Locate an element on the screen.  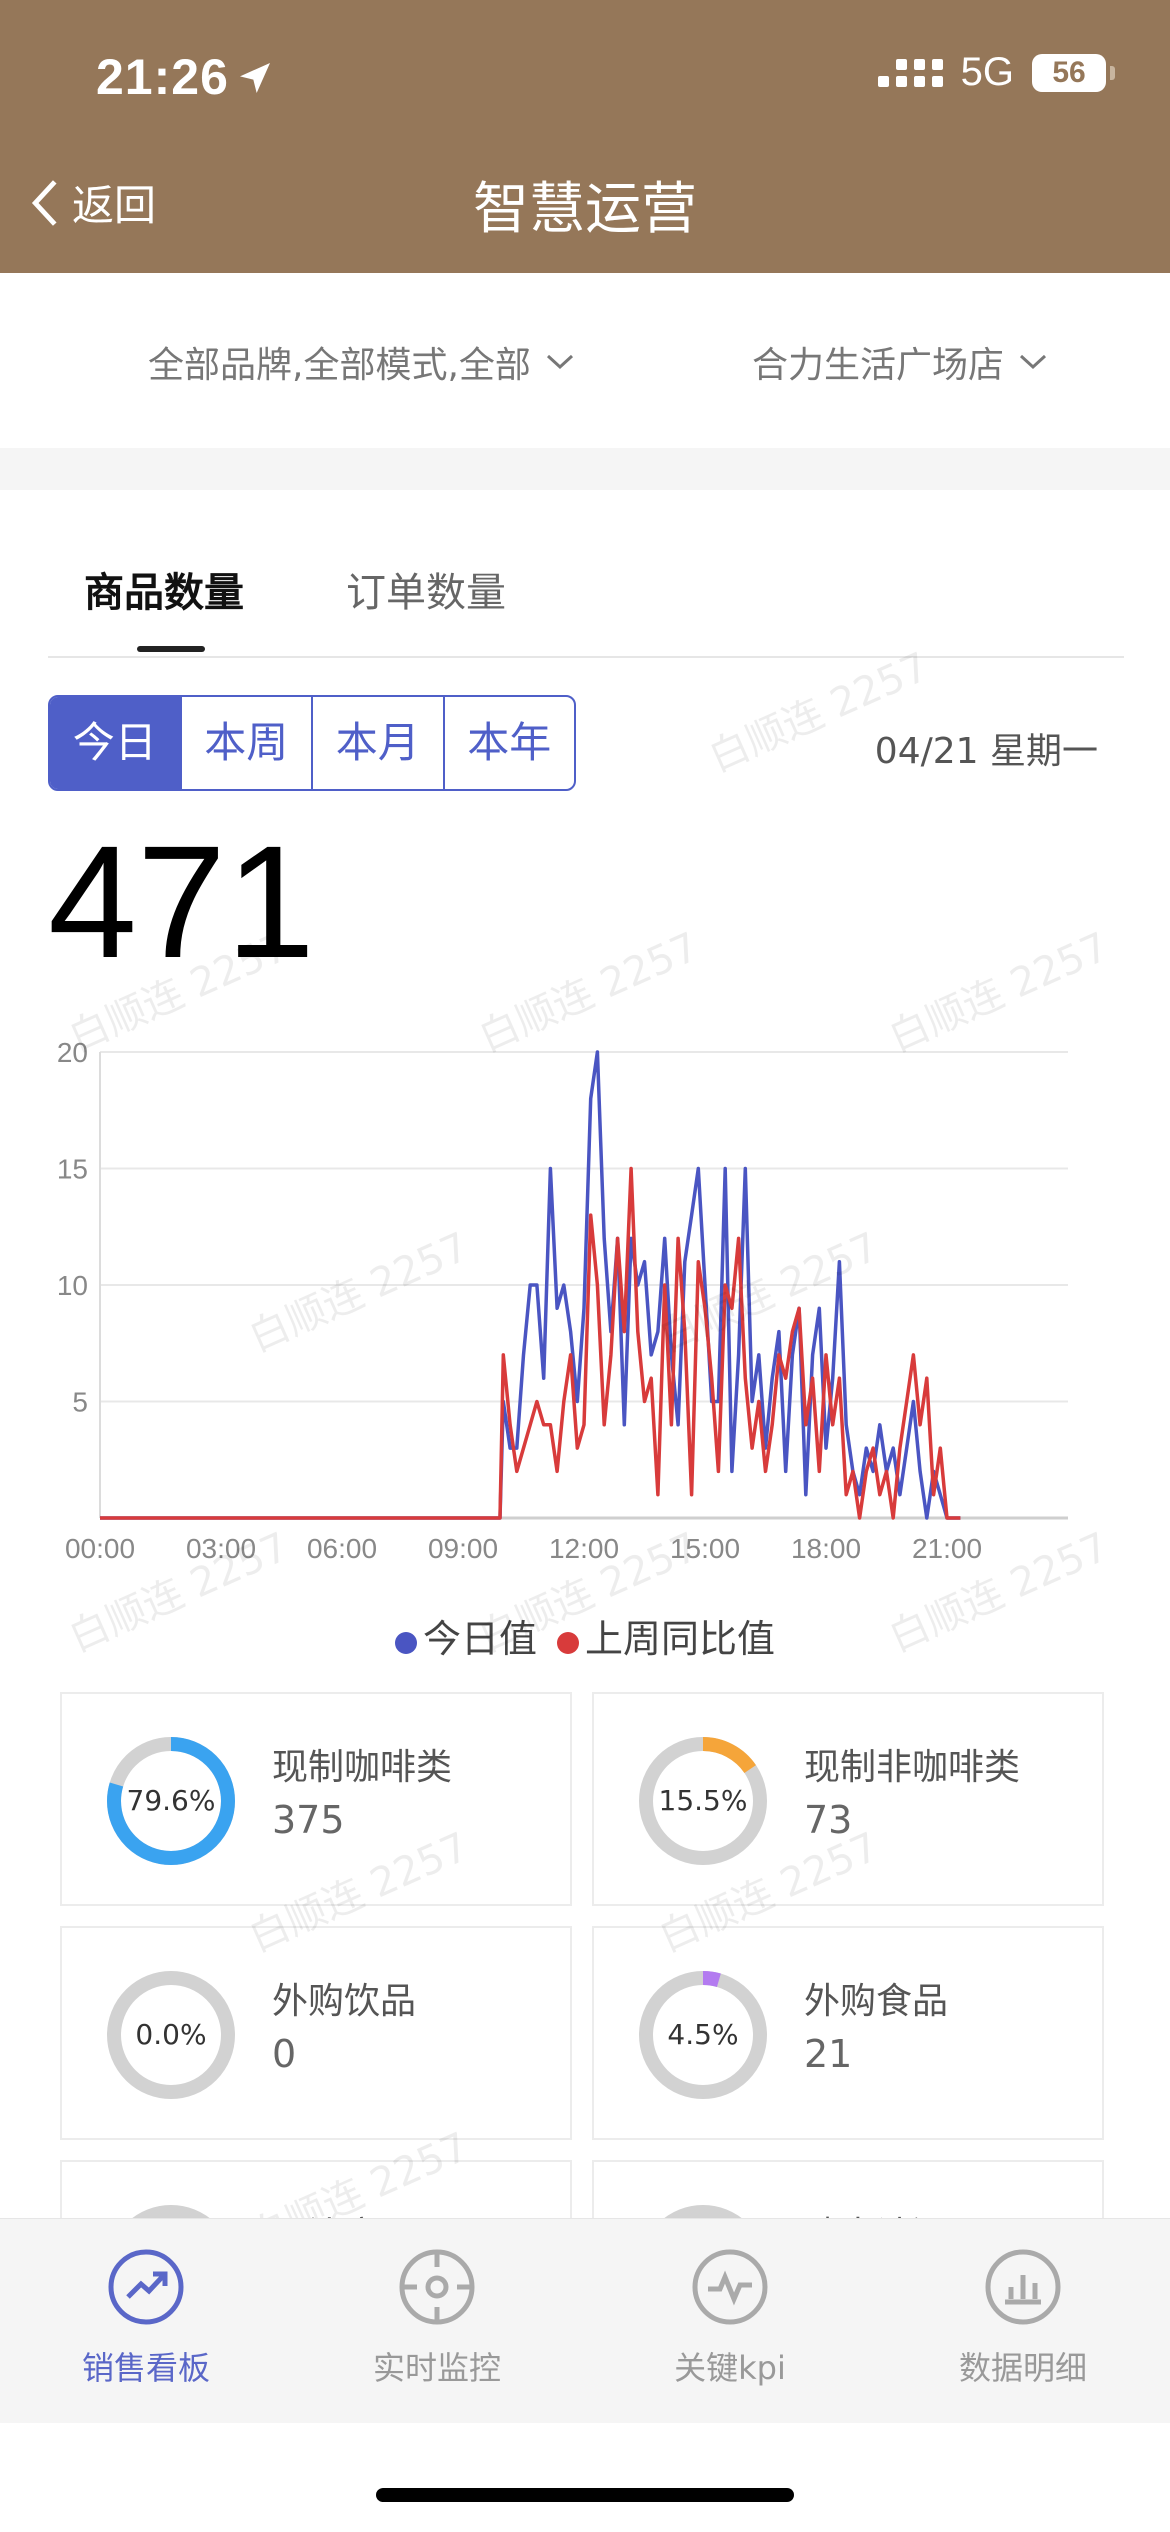
network-type: 5G is located at coordinates (987, 72).